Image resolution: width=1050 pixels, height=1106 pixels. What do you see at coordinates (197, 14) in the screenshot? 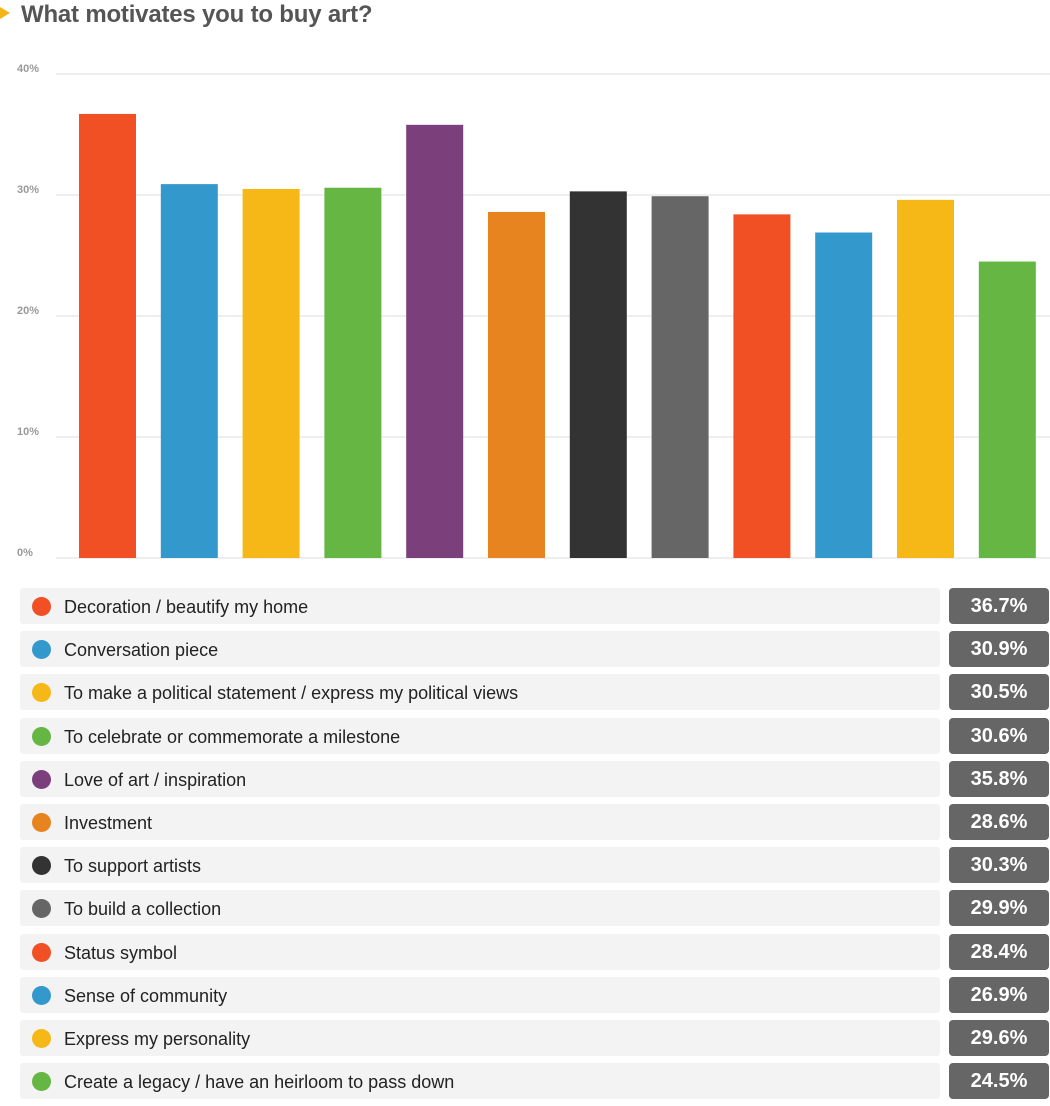
I see `chart-title: What motivates you to buy art?` at bounding box center [197, 14].